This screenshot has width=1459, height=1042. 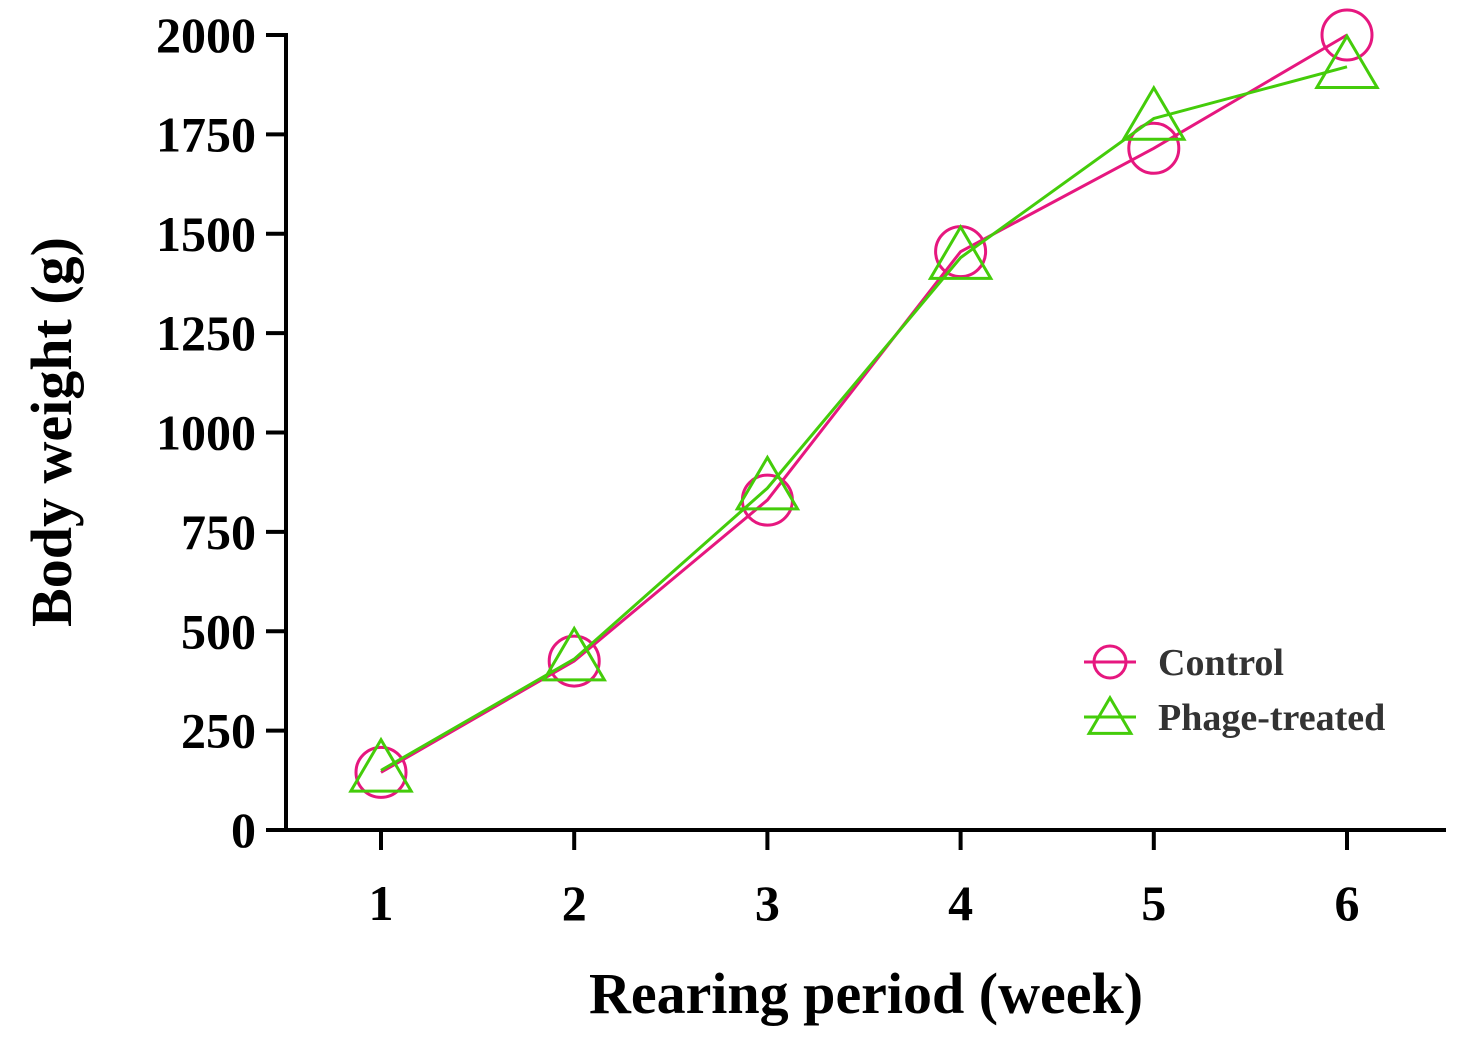 I want to click on y-tick-label: 2000, so click(x=206, y=35).